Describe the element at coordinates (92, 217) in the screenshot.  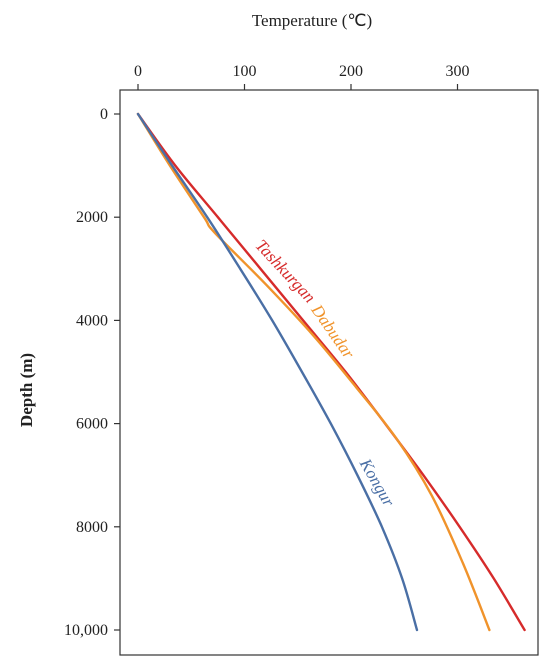
I see `y-tick-label: 2000` at that location.